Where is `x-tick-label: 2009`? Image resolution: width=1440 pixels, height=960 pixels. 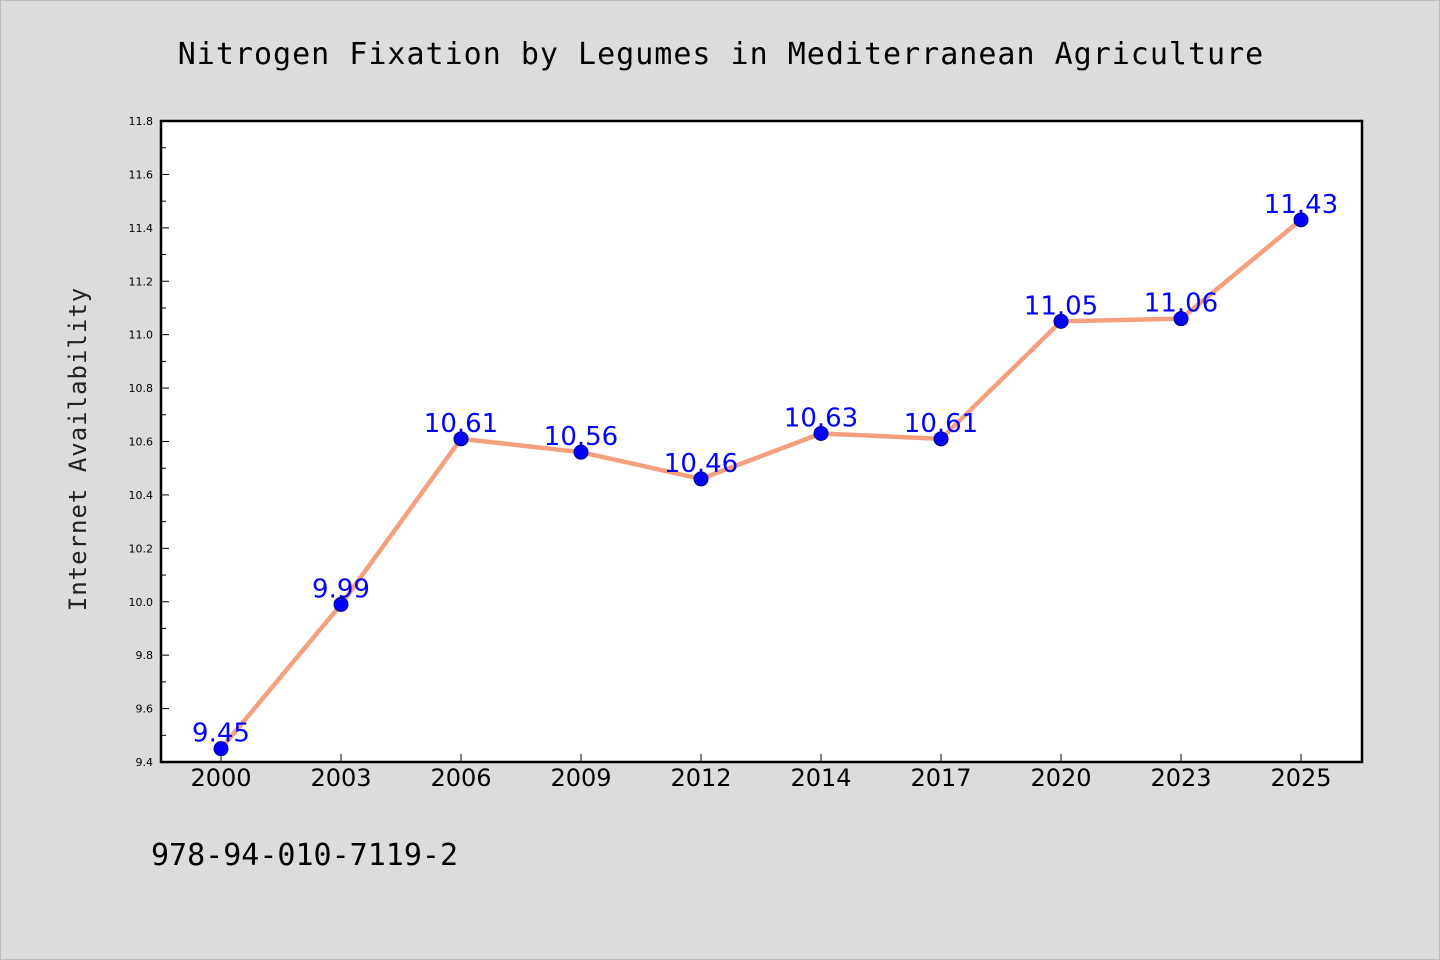 x-tick-label: 2009 is located at coordinates (580, 778).